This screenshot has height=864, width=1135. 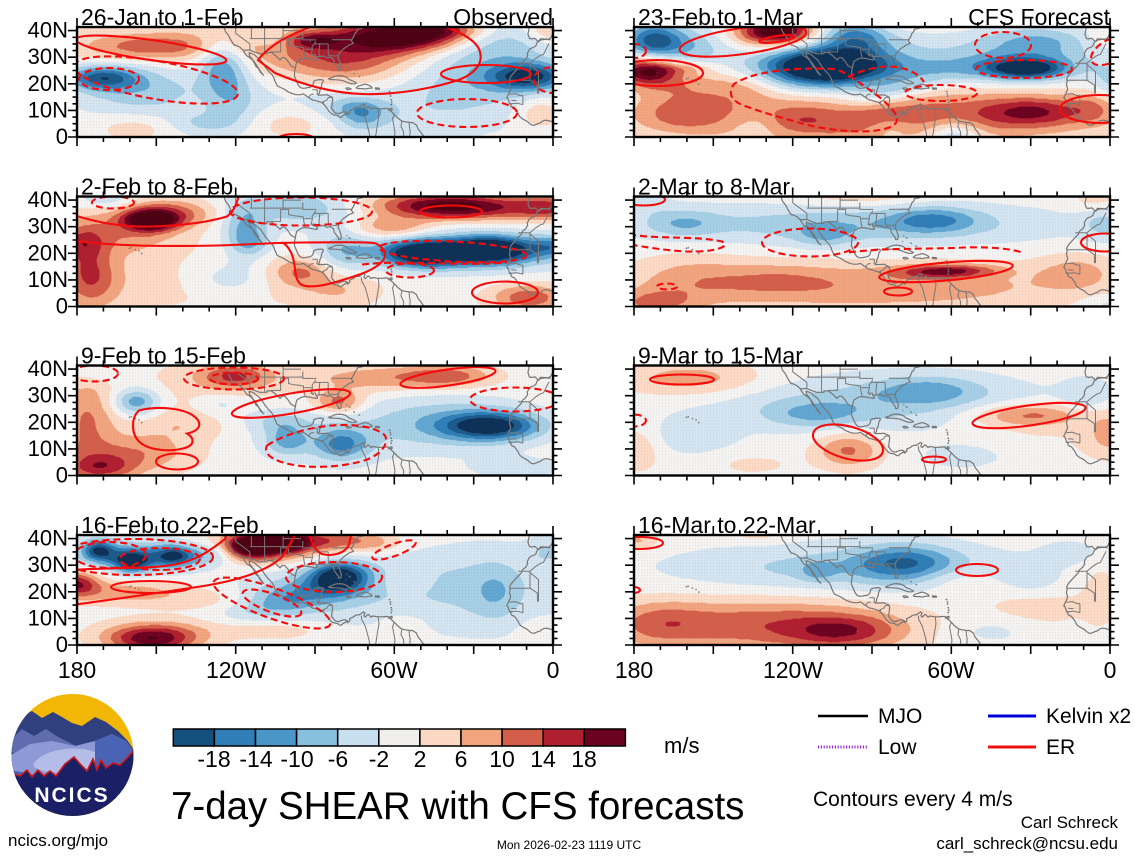 I want to click on svg-text: m/s, so click(x=681, y=745).